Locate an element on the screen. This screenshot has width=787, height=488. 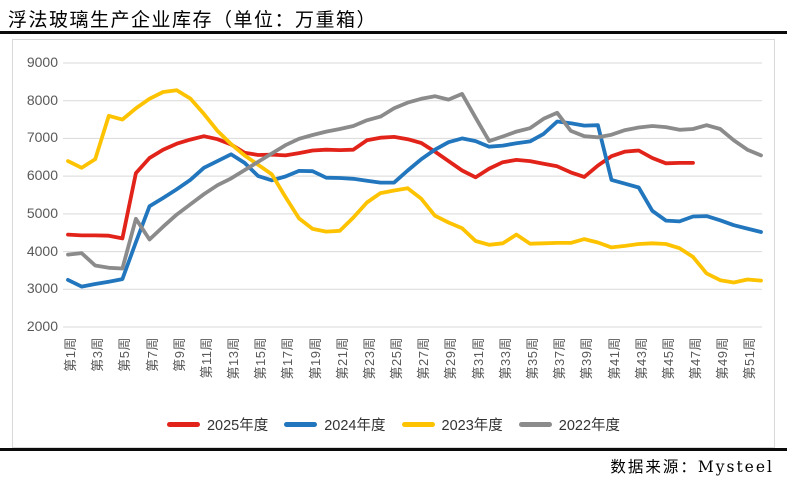
y-axis-tick-label: 2000 is located at coordinates (42, 326).